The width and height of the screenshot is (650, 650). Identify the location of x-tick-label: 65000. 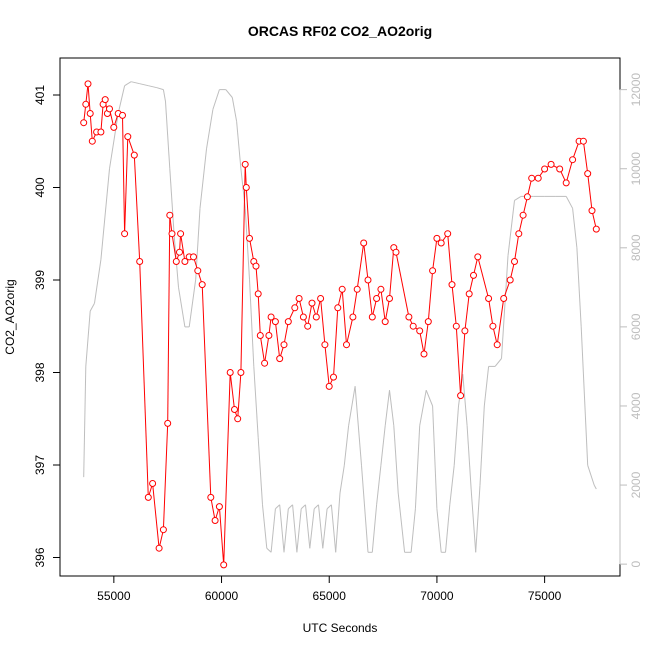
(330, 596).